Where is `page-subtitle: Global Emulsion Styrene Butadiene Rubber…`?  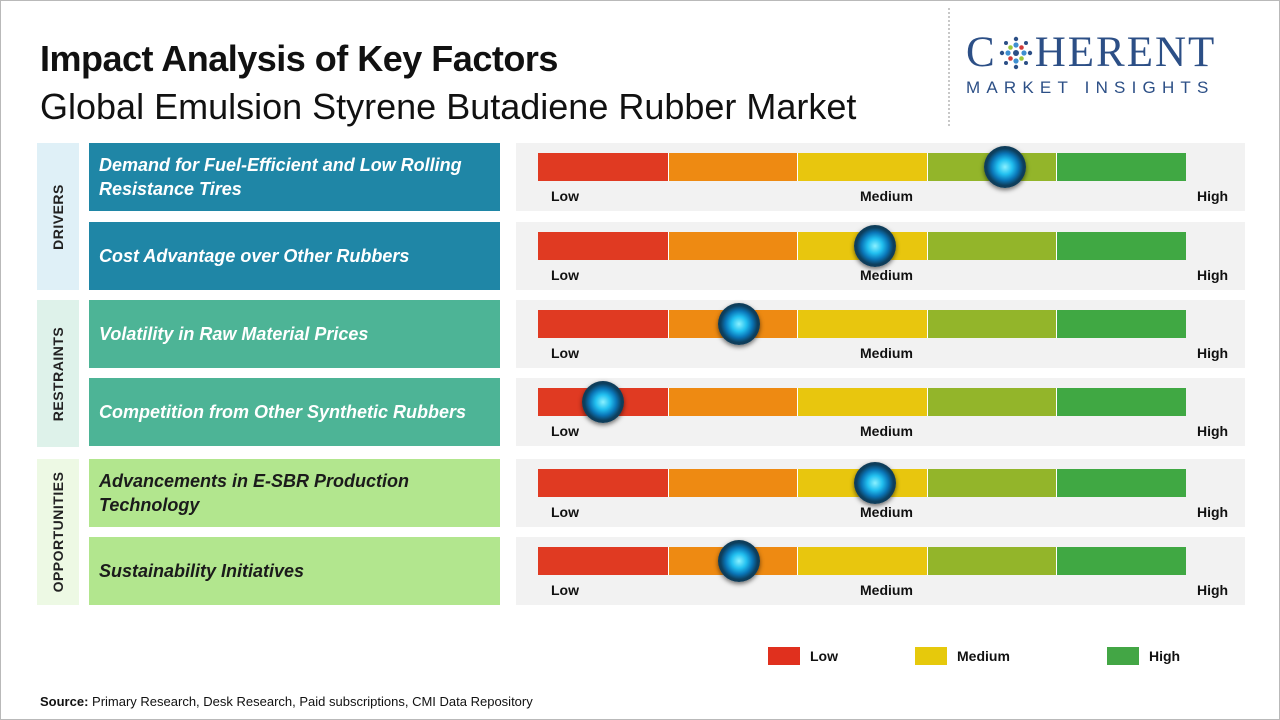 page-subtitle: Global Emulsion Styrene Butadiene Rubber… is located at coordinates (448, 106).